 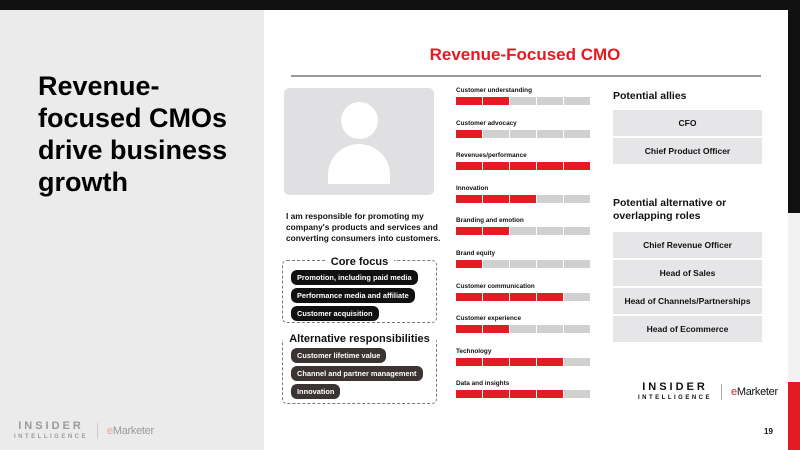 What do you see at coordinates (354, 277) in the screenshot?
I see `core-focus-pill: Promotion, including paid media` at bounding box center [354, 277].